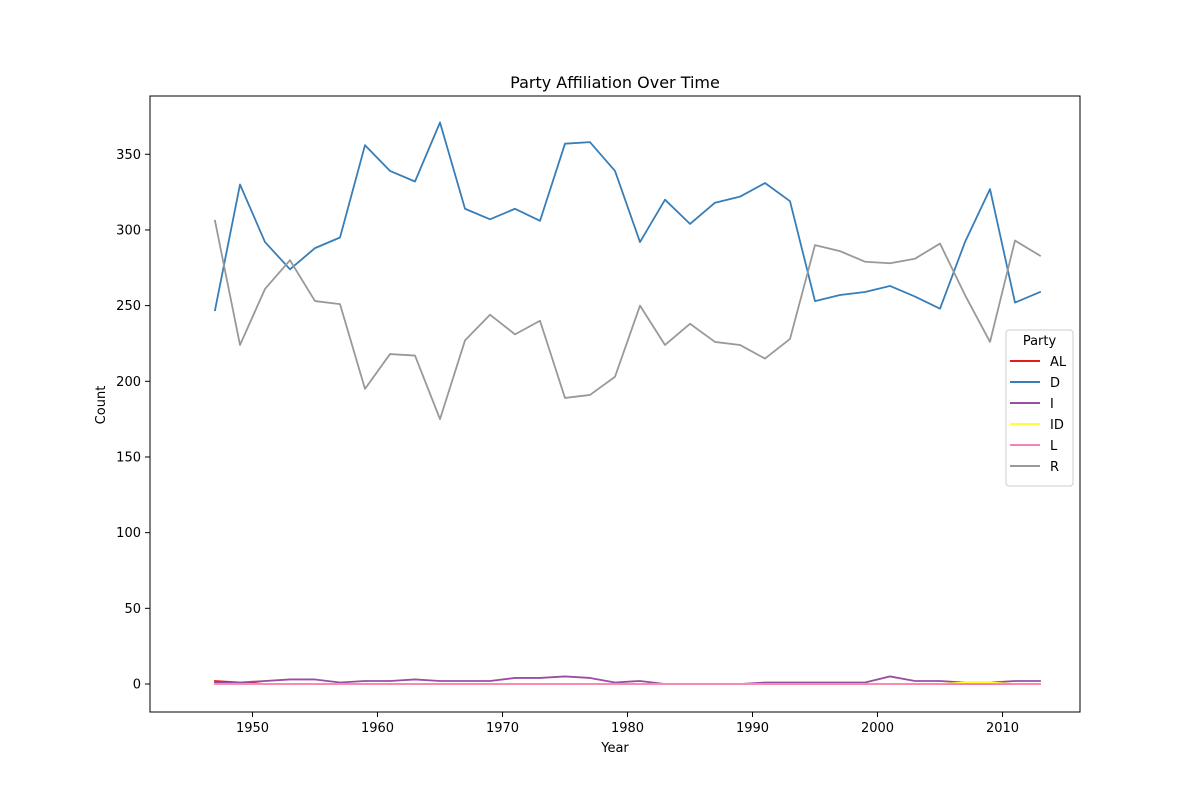  Describe the element at coordinates (101, 405) in the screenshot. I see `y-axis-label: Count` at that location.